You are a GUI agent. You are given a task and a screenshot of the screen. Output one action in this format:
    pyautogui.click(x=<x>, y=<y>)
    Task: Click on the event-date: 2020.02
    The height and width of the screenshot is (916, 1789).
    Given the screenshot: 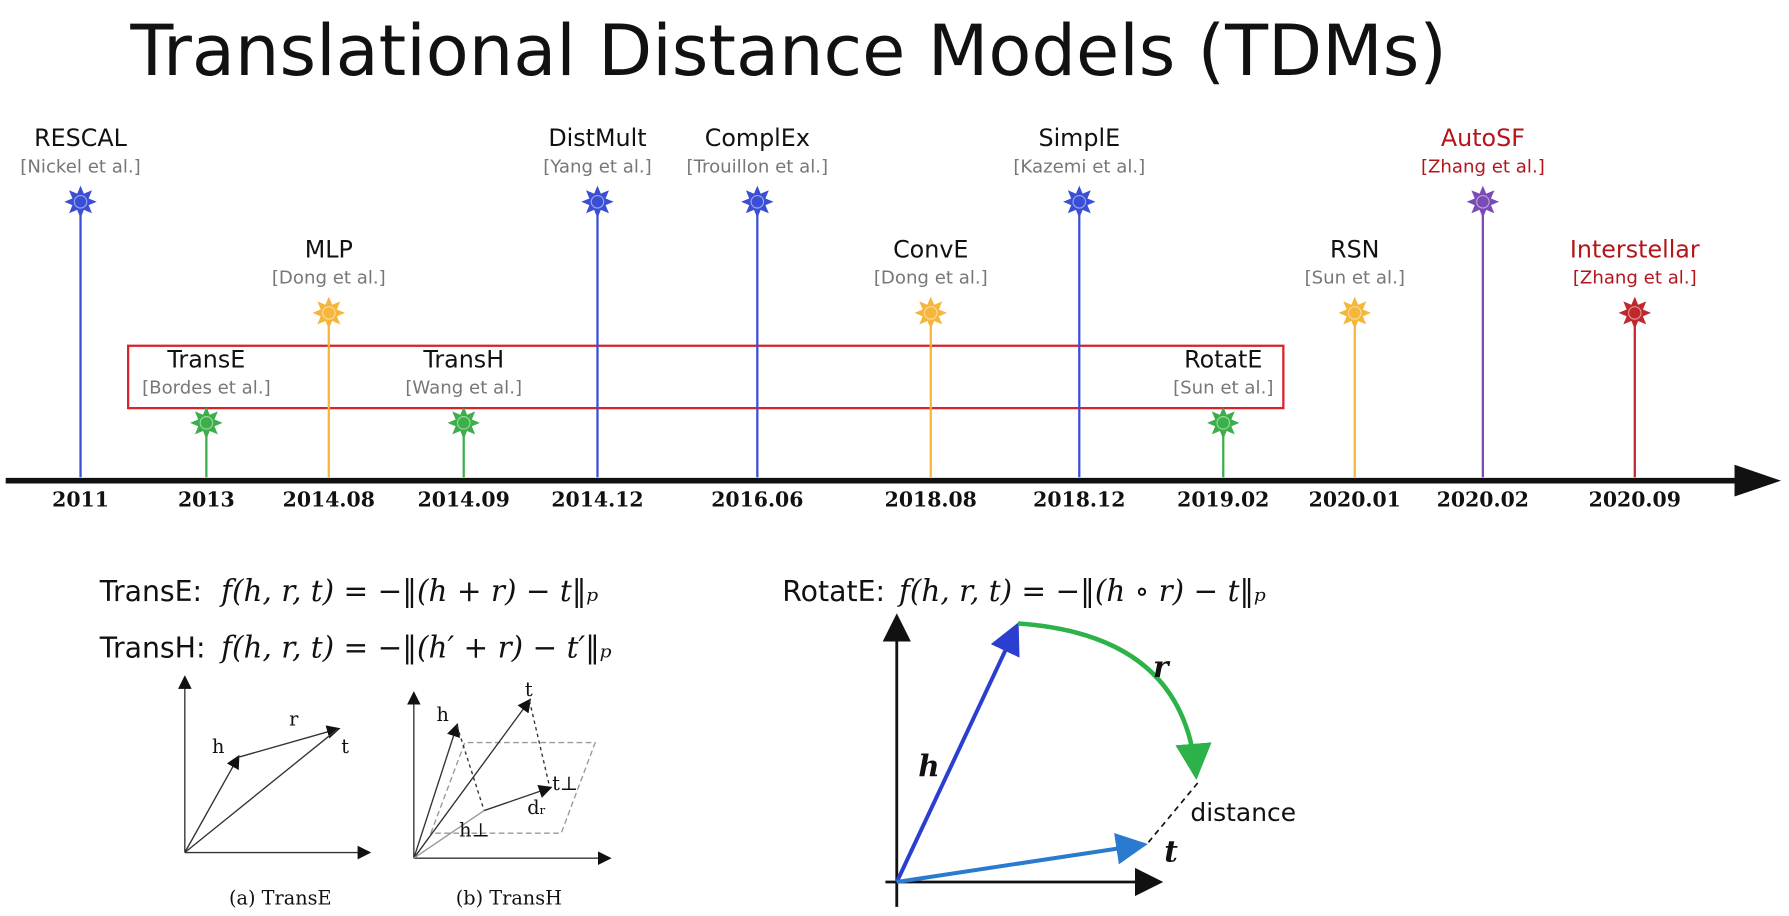 What is the action you would take?
    pyautogui.click(x=1483, y=500)
    